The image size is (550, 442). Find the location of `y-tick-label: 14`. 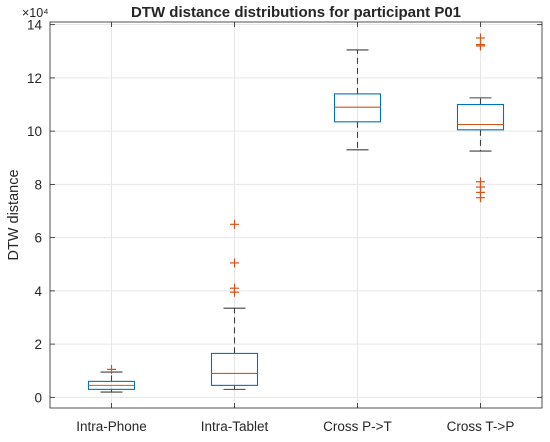

y-tick-label: 14 is located at coordinates (35, 25).